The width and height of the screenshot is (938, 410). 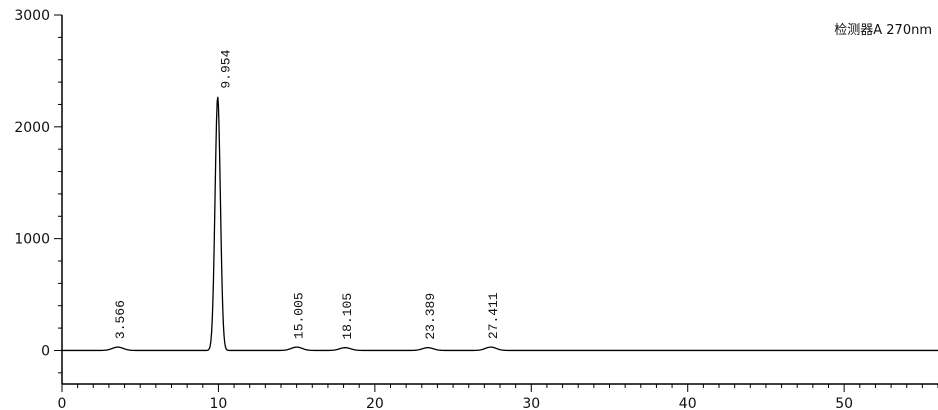 What do you see at coordinates (62, 403) in the screenshot?
I see `x-tick-label: 0` at bounding box center [62, 403].